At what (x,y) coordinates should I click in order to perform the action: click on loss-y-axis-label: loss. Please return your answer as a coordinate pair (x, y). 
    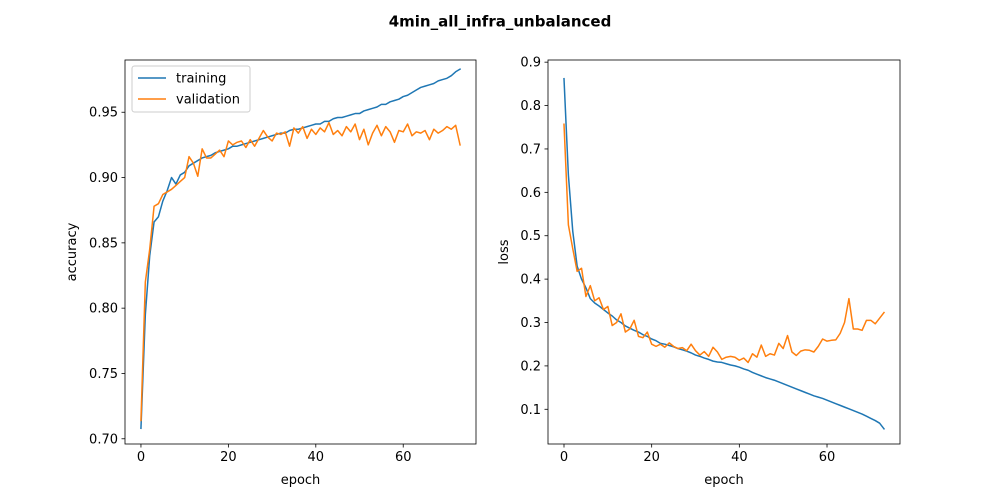
    Looking at the image, I should click on (504, 251).